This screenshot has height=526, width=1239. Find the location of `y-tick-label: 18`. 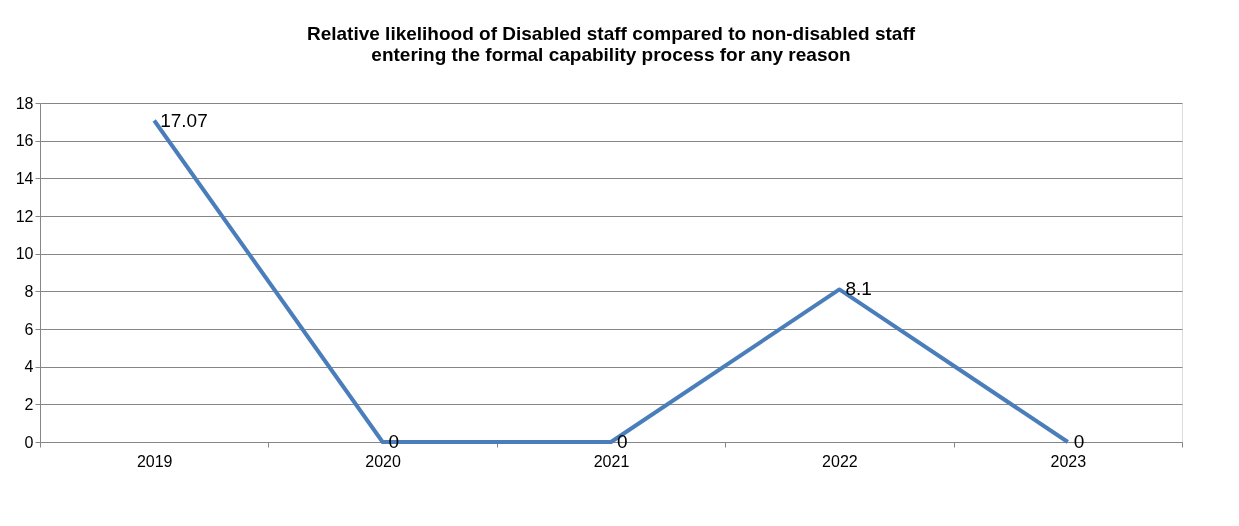

y-tick-label: 18 is located at coordinates (24, 103).